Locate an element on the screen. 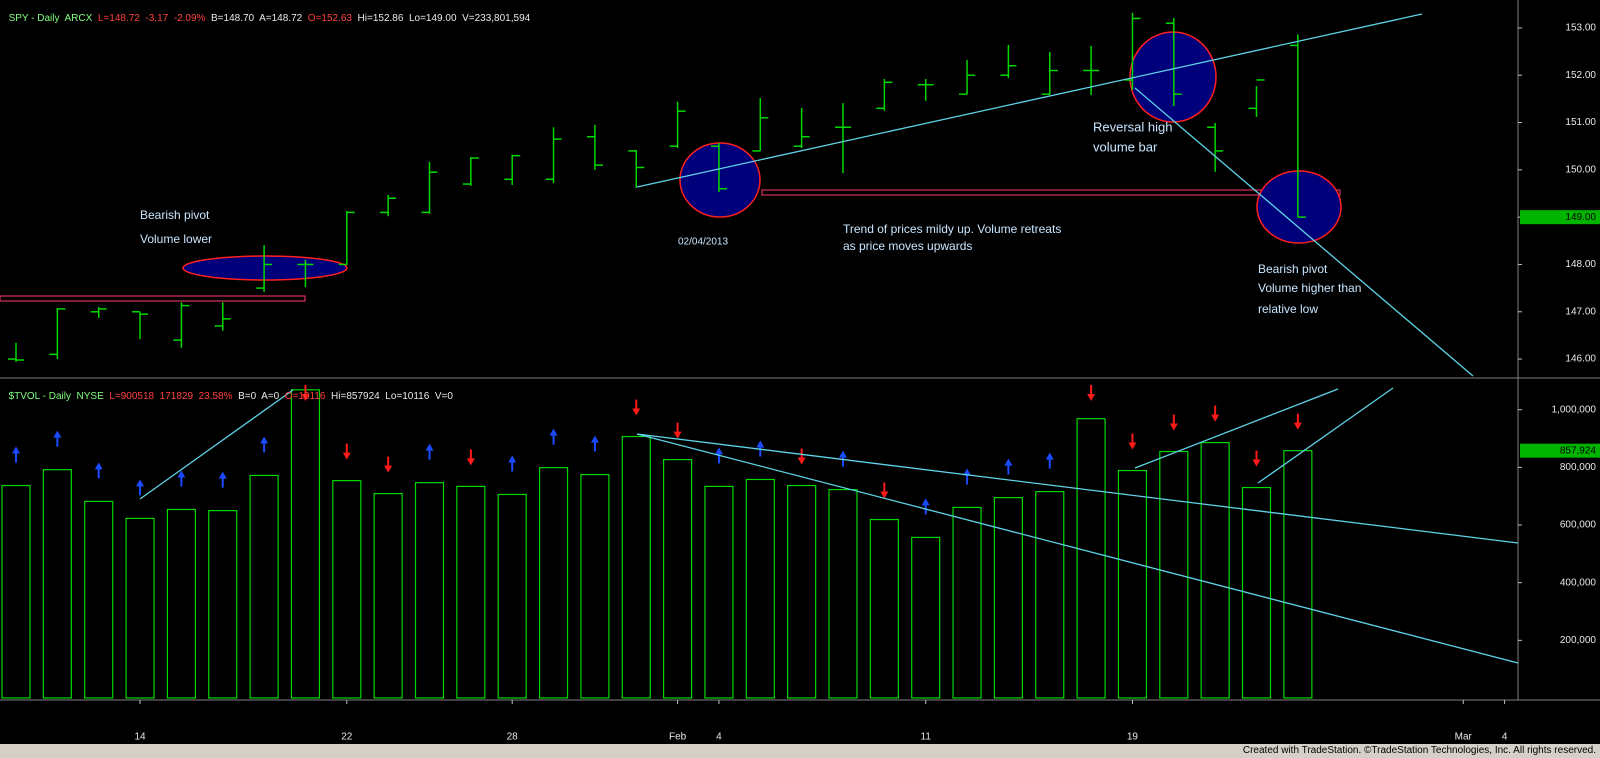 The height and width of the screenshot is (758, 1600). header-item: SPY - Daily ARCX is located at coordinates (50, 18).